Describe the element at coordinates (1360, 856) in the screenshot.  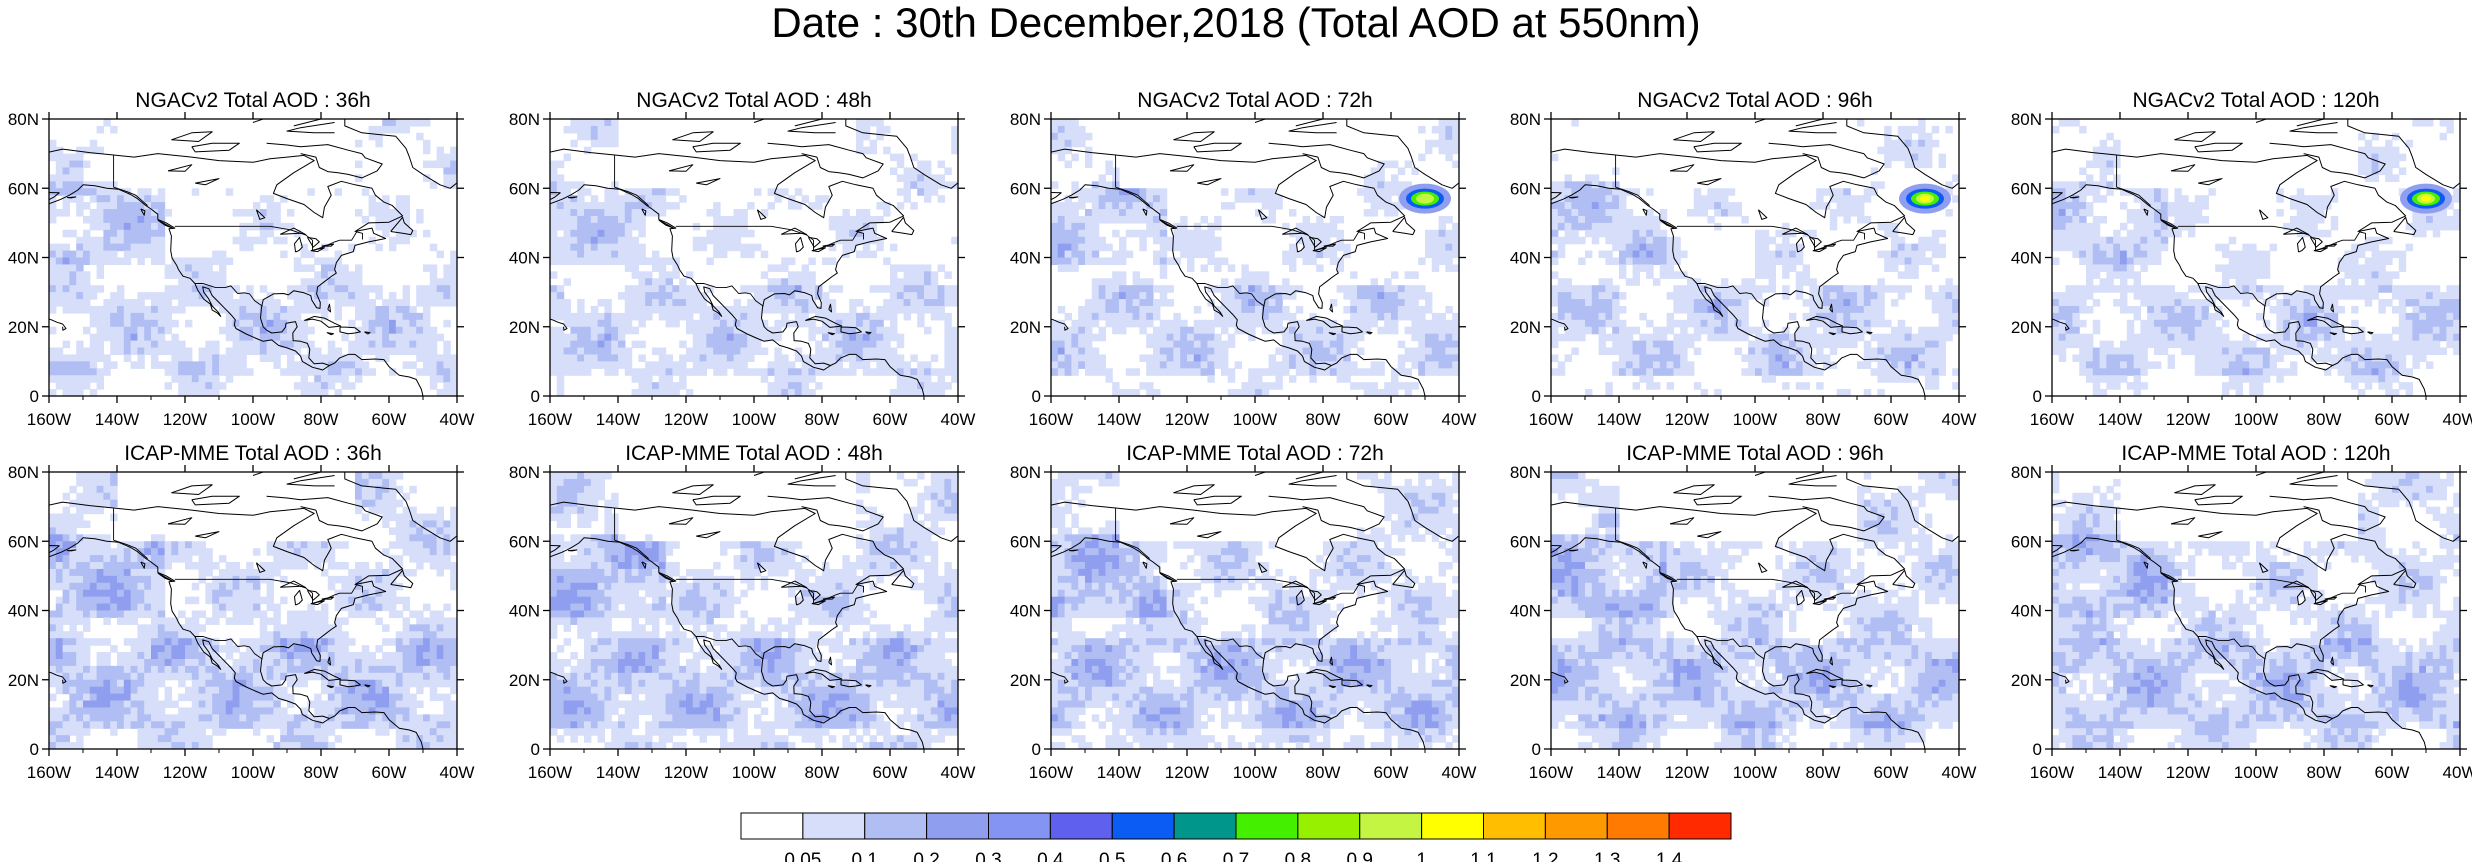
I see `colorbar-label: 0.9` at that location.